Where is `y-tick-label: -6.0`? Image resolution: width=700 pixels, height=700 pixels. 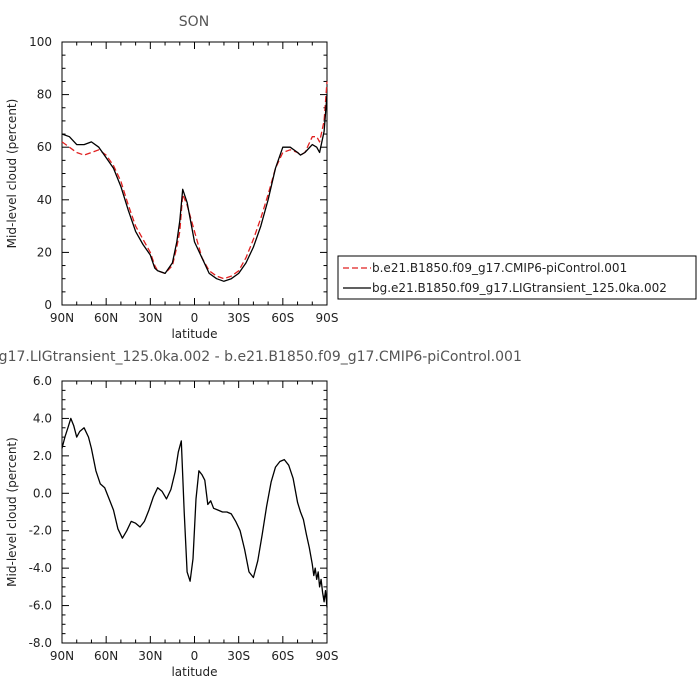
y-tick-label: -6.0 is located at coordinates (40, 606).